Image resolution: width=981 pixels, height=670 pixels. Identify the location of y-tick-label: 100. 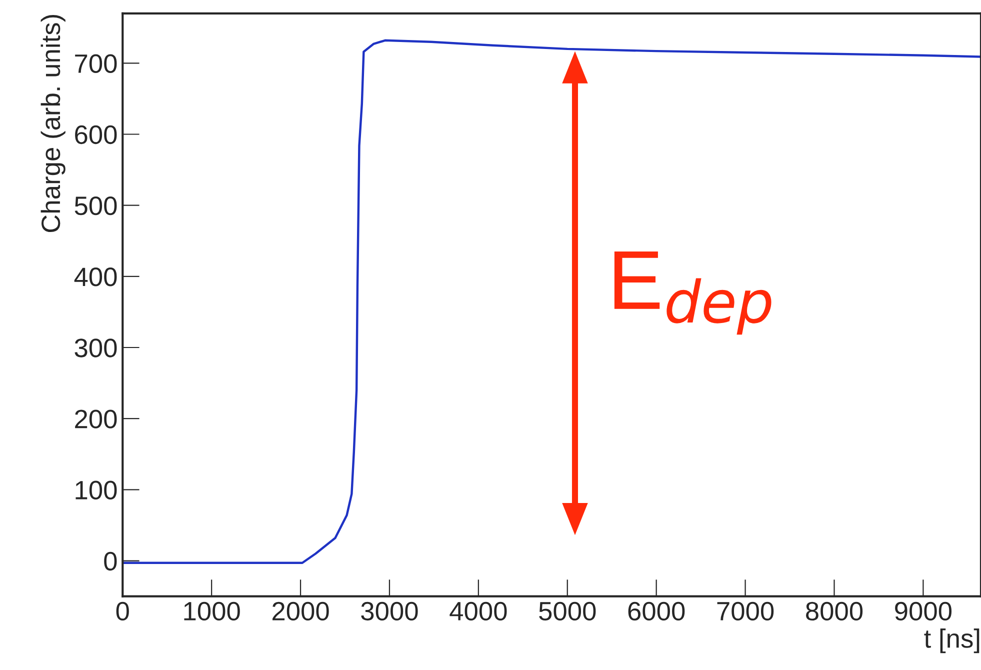
(96, 490).